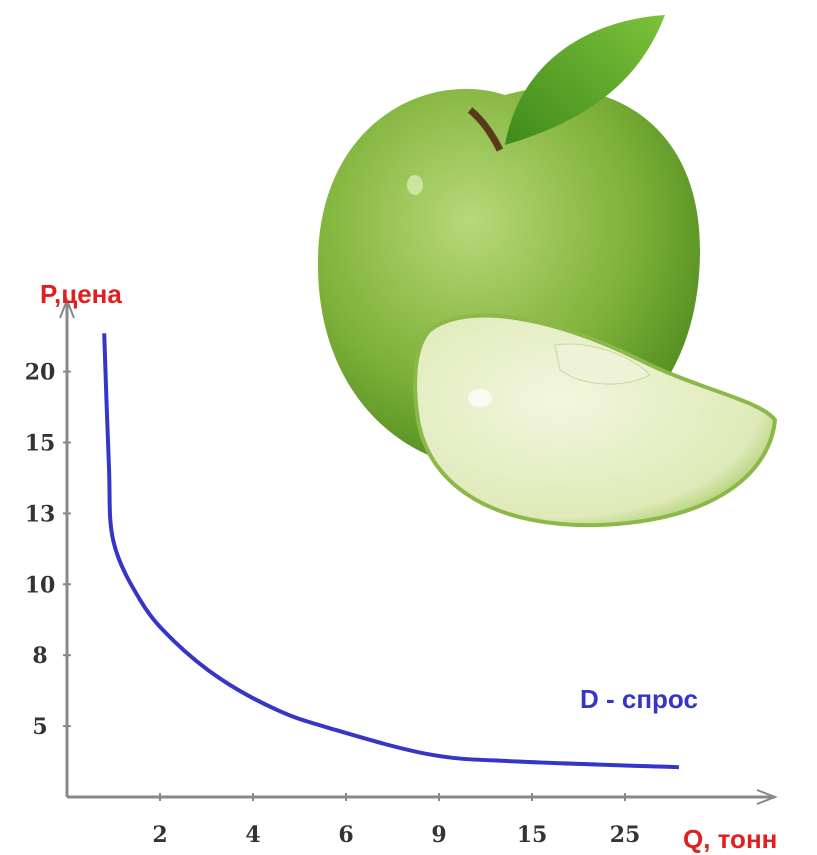 Image resolution: width=817 pixels, height=855 pixels. I want to click on y-tick-label: 8, so click(39, 656).